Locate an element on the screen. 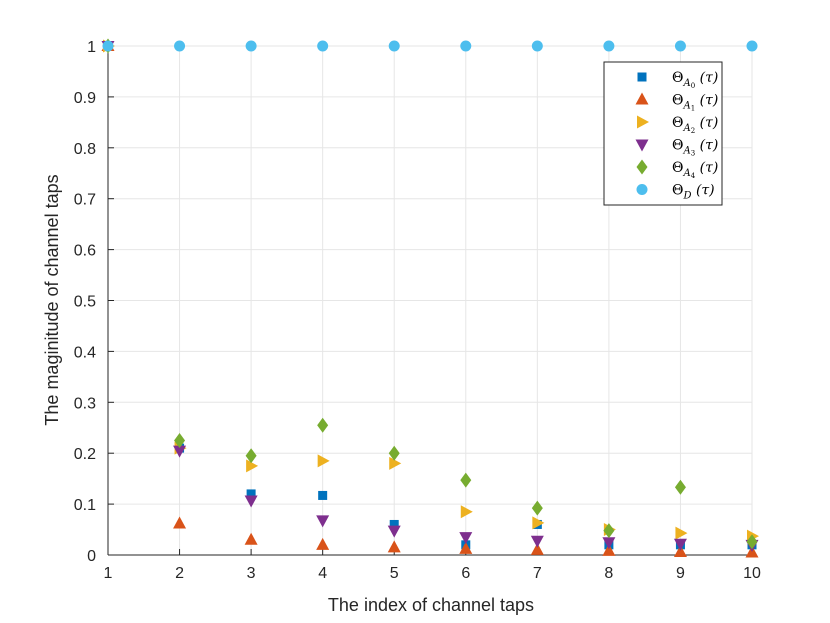 This screenshot has height=623, width=830. x-tick-label: 1 is located at coordinates (108, 573).